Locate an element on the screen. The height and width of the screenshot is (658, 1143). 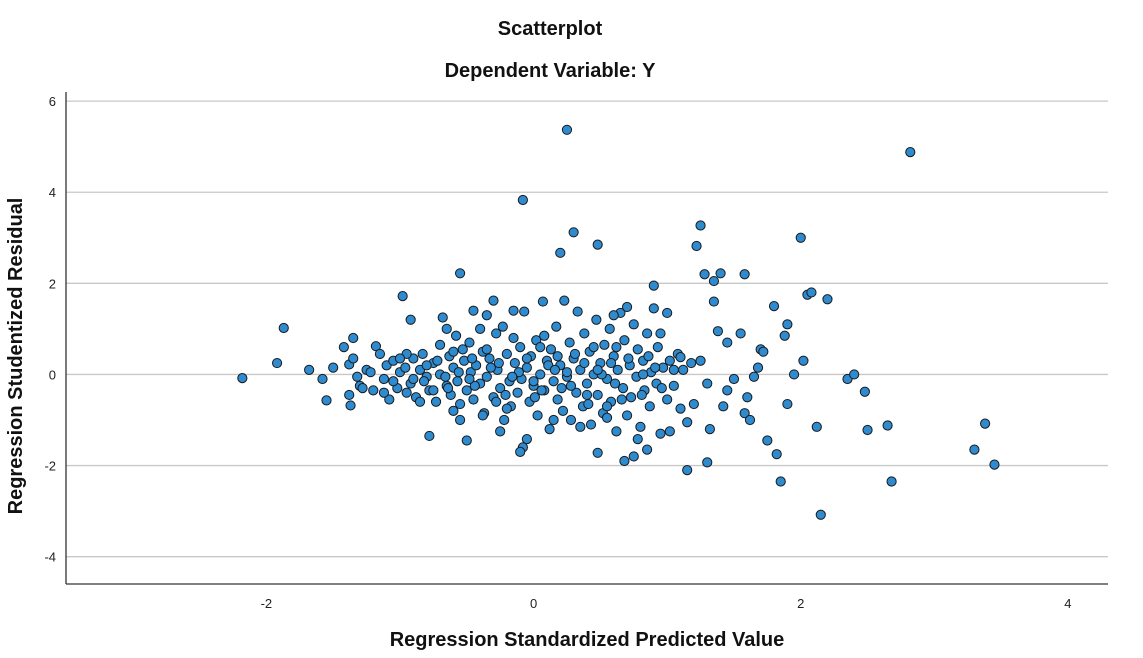
x-tick-label: -2 is located at coordinates (267, 603).